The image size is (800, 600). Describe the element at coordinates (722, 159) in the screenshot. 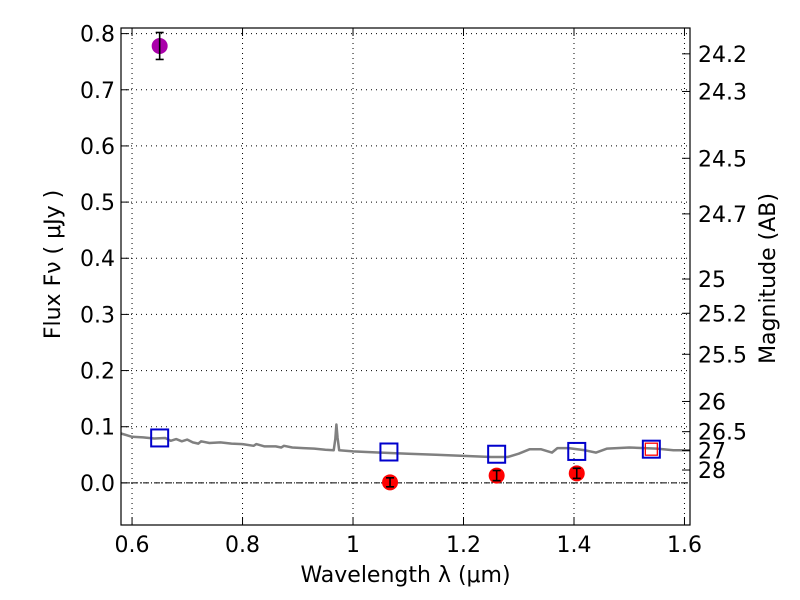

I see `right-tick-label: 24.5` at that location.